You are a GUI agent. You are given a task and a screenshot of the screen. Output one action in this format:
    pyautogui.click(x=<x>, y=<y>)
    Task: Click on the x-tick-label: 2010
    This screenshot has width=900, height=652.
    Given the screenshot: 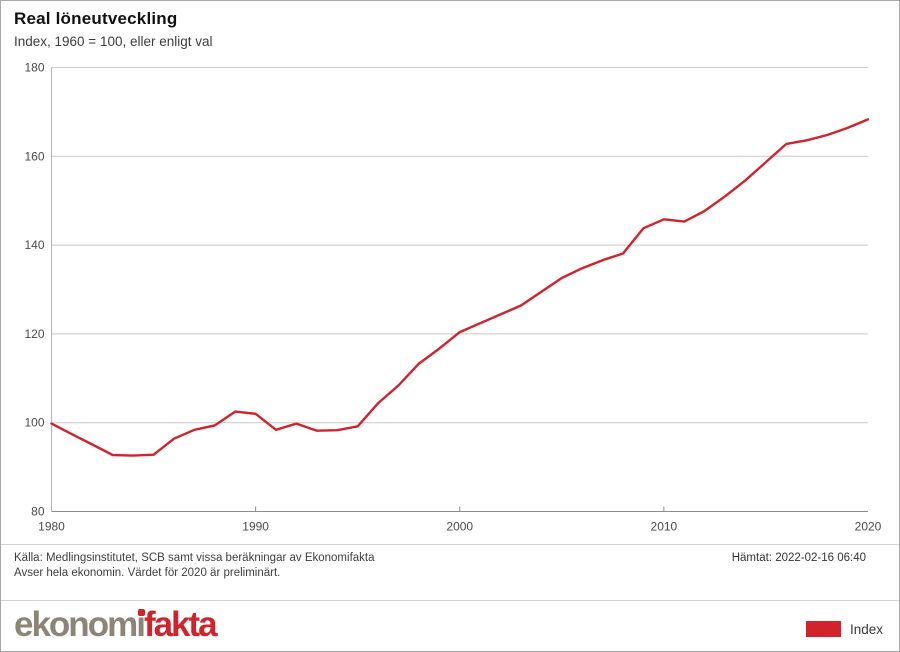 What is the action you would take?
    pyautogui.click(x=664, y=527)
    